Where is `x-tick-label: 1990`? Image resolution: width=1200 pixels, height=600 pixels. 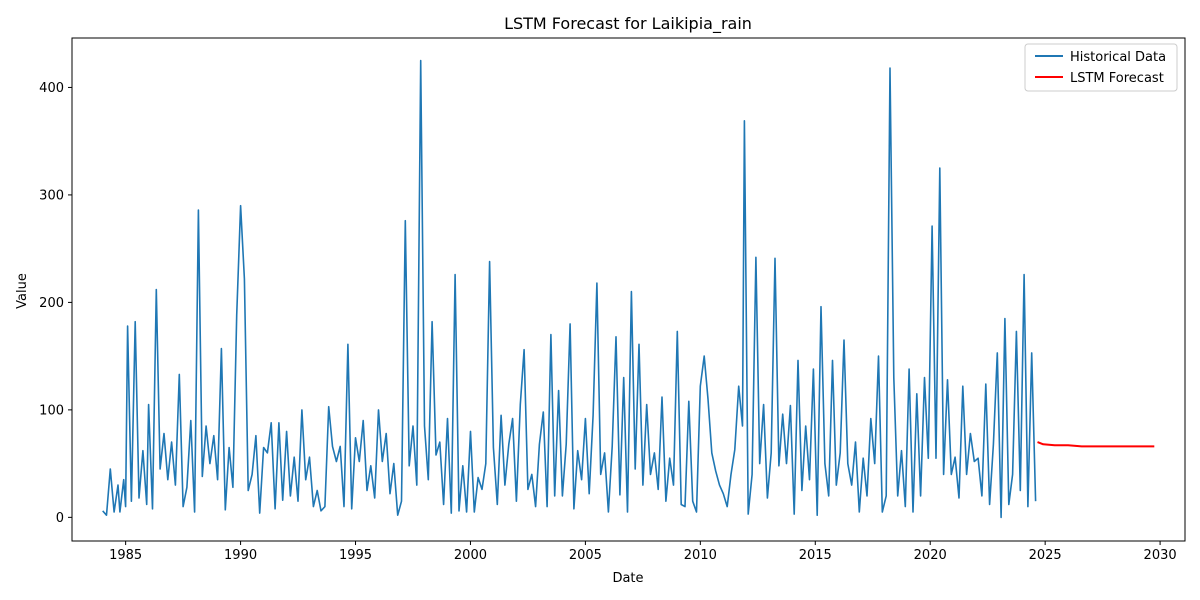
x-tick-label: 1990 is located at coordinates (240, 555).